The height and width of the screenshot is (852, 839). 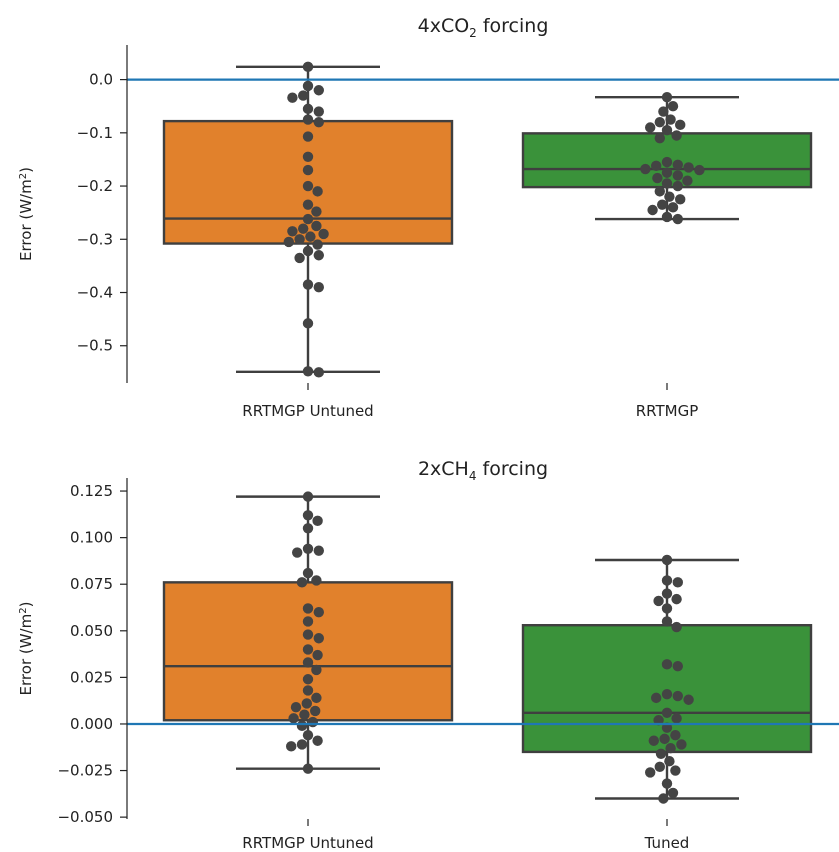 I want to click on y-tick-label: 0.050, so click(x=91, y=631).